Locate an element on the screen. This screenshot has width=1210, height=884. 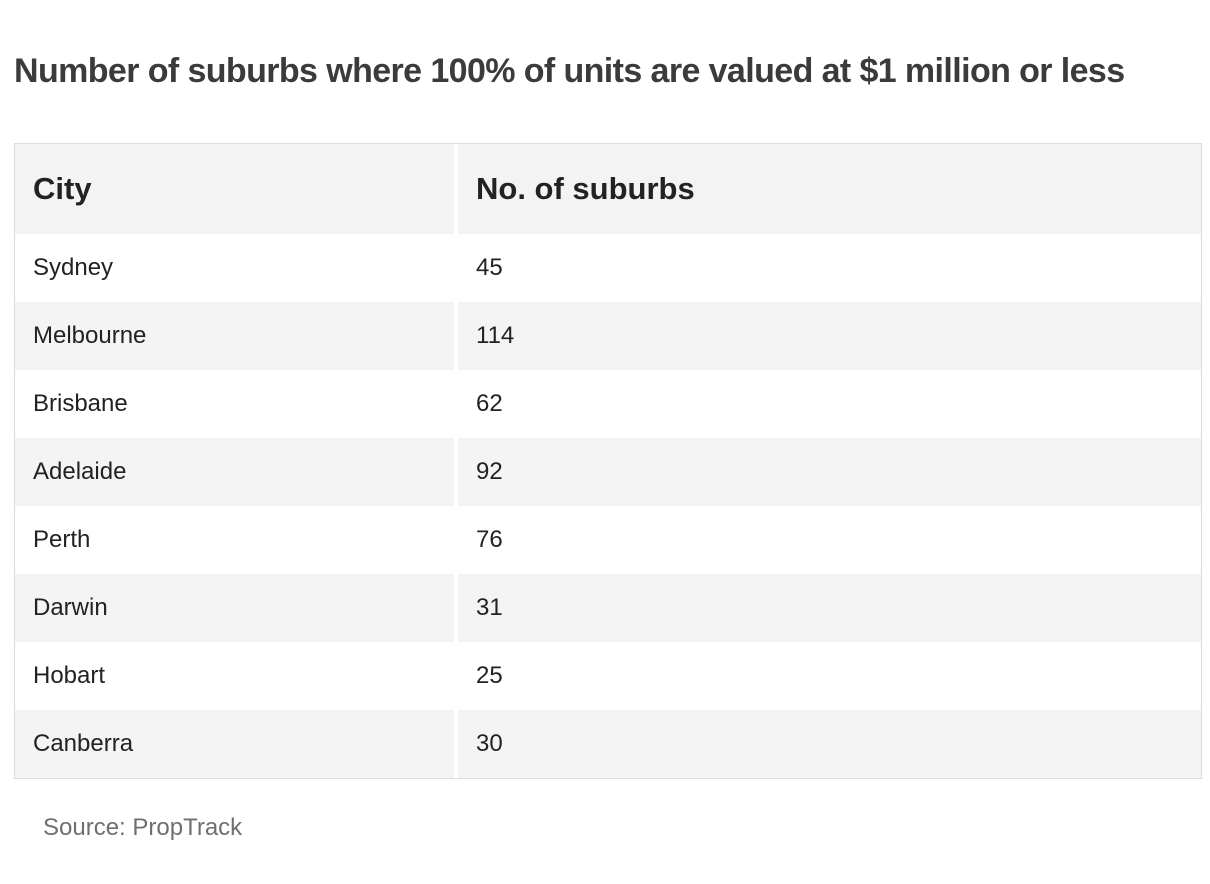
city-cell: Adelaide is located at coordinates (236, 472).